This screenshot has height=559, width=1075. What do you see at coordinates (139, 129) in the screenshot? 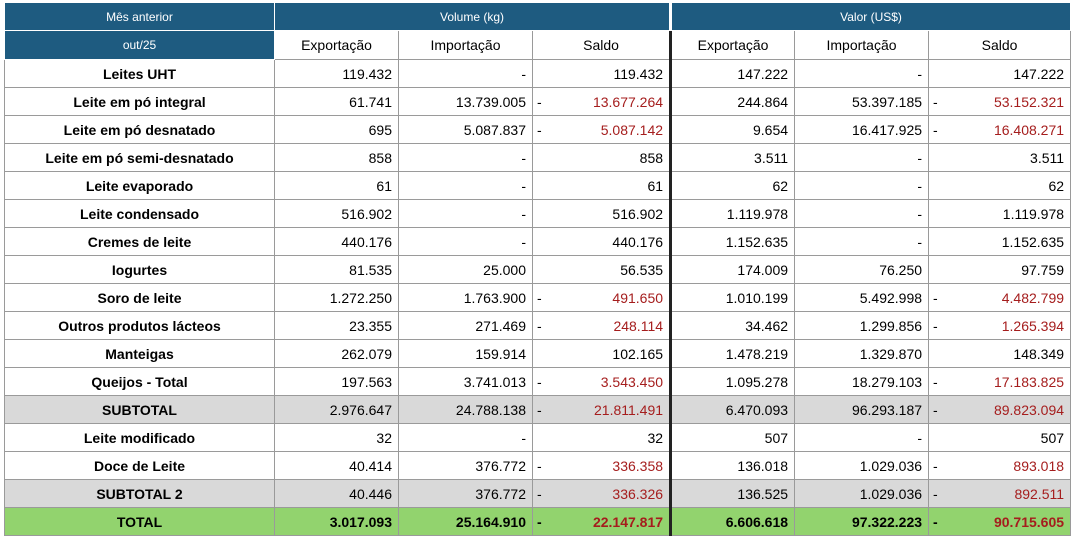
I see `cell-value: Leite em pó desnatado` at bounding box center [139, 129].